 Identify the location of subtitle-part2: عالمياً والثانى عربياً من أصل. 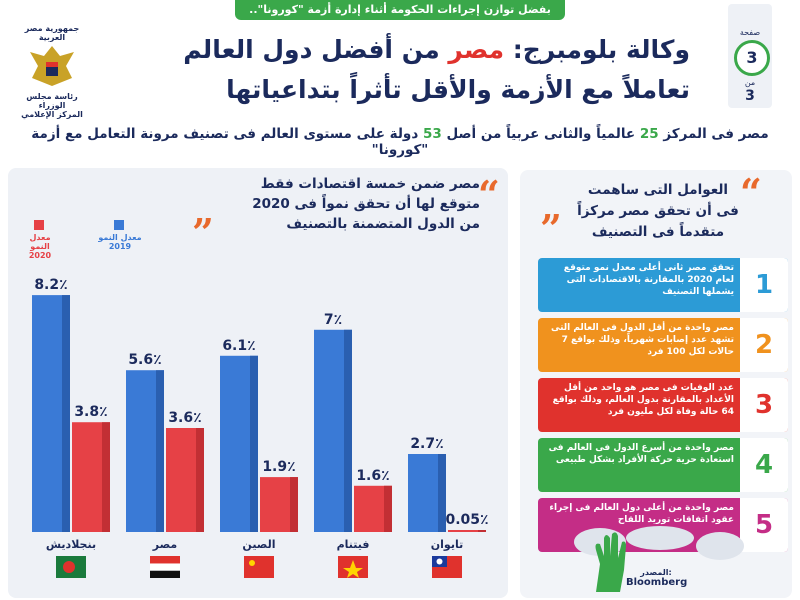
(540, 134).